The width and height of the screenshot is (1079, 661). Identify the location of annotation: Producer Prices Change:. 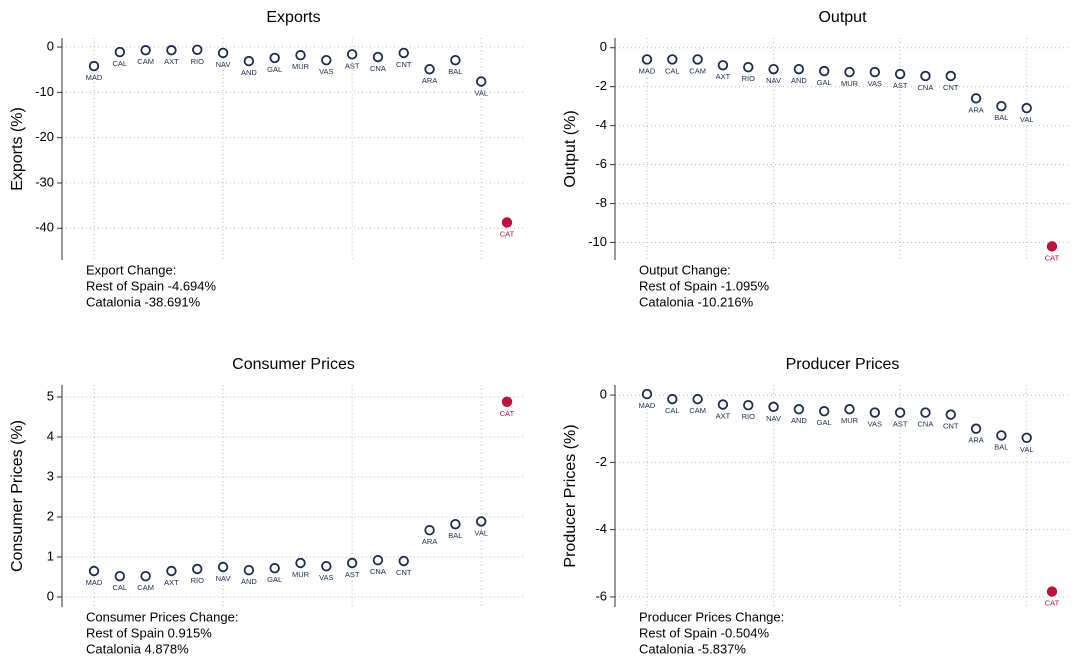
(711, 616).